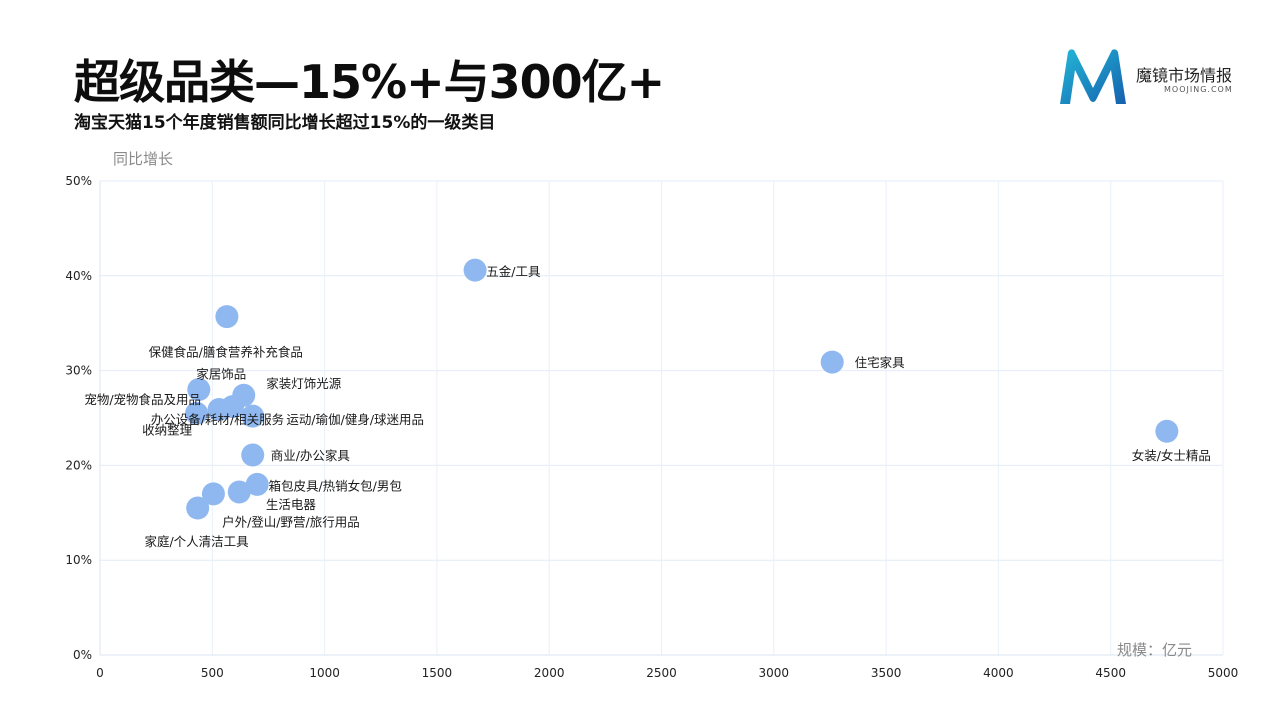  What do you see at coordinates (1223, 673) in the screenshot?
I see `x-tick-label: 5000` at bounding box center [1223, 673].